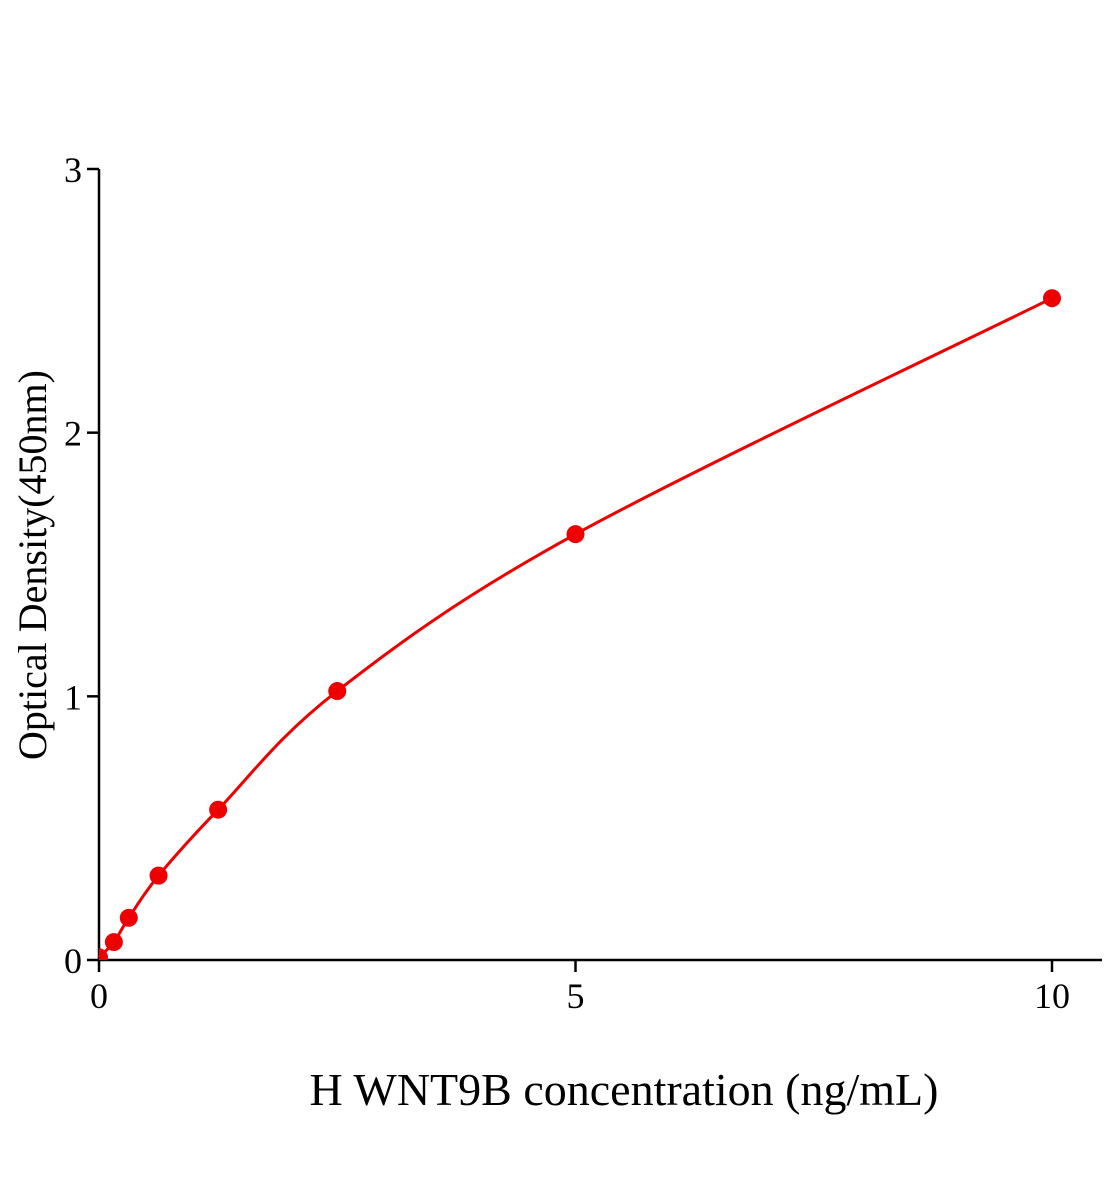  I want to click on x-tick-label: 5, so click(576, 996).